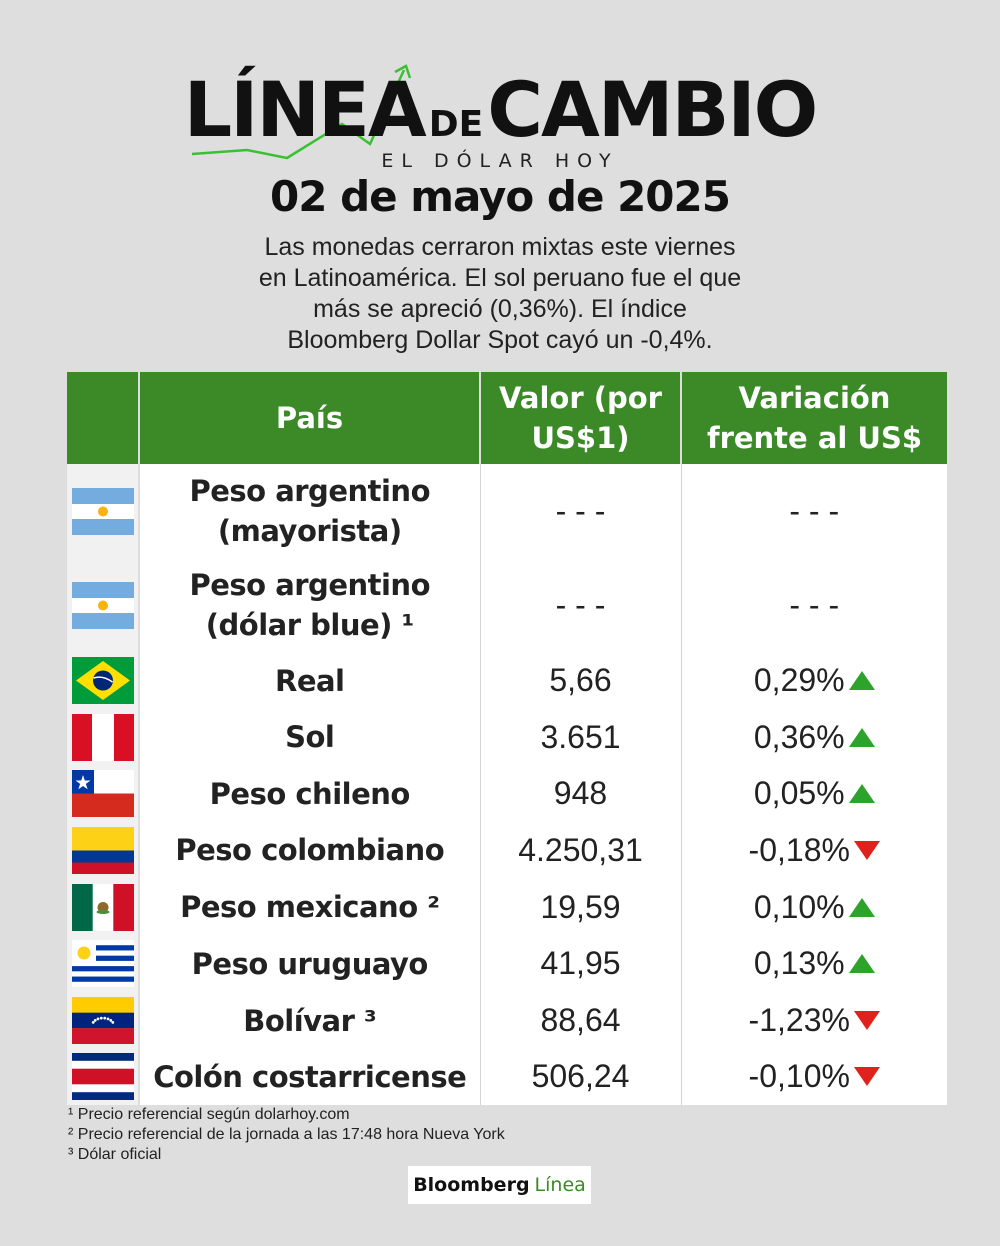 This screenshot has width=1000, height=1246. Describe the element at coordinates (310, 681) in the screenshot. I see `country-name: Real` at that location.